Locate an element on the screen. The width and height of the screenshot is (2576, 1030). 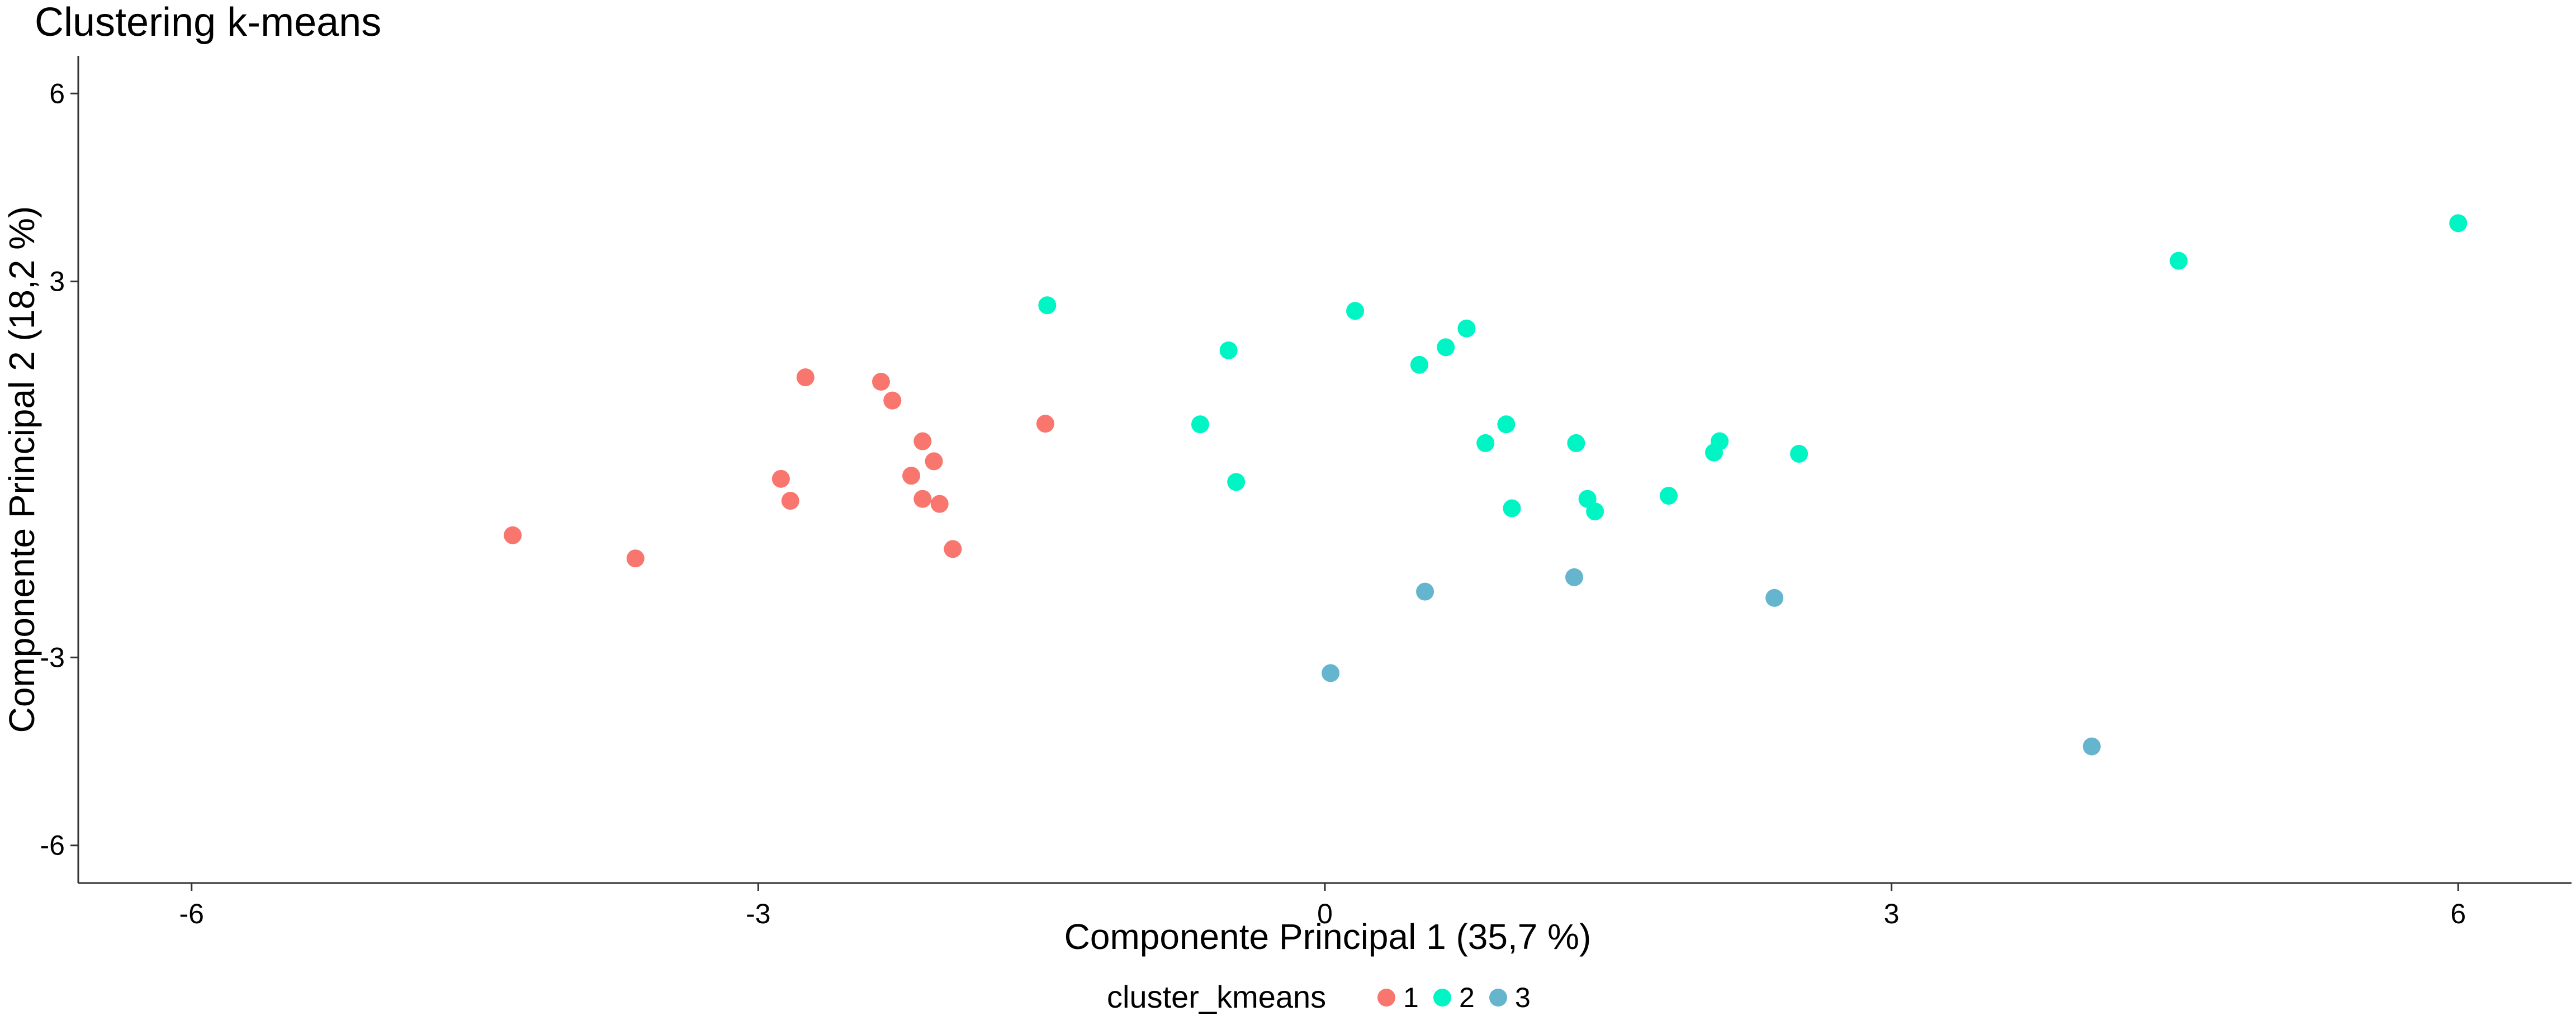
legend-label-cluster-3: 3 is located at coordinates (1523, 997).